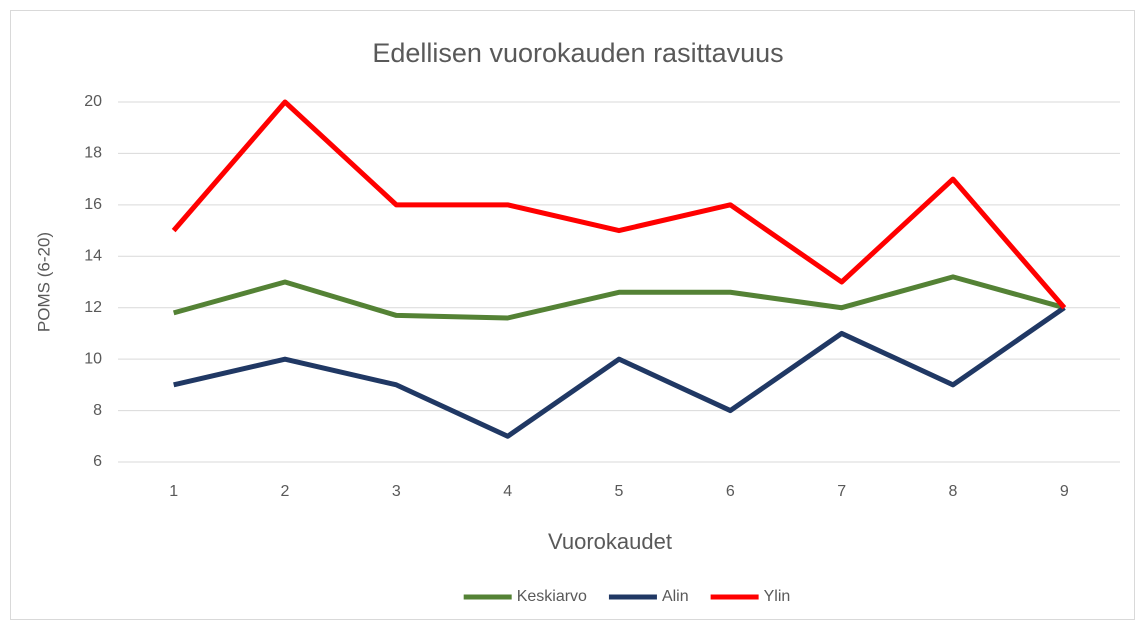 Image resolution: width=1136 pixels, height=621 pixels. What do you see at coordinates (93, 358) in the screenshot?
I see `y-tick-label: 10` at bounding box center [93, 358].